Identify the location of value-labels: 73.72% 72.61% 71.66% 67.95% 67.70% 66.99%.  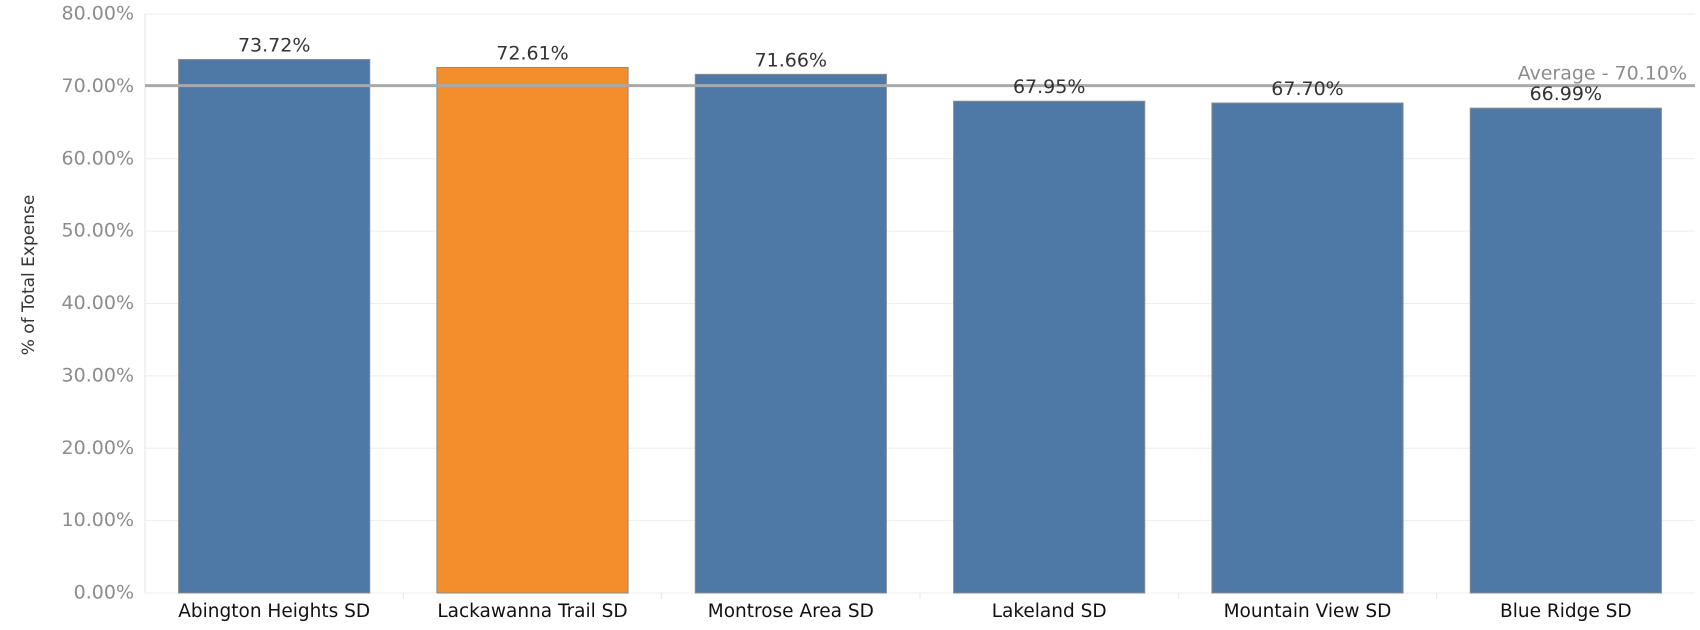
(920, 69).